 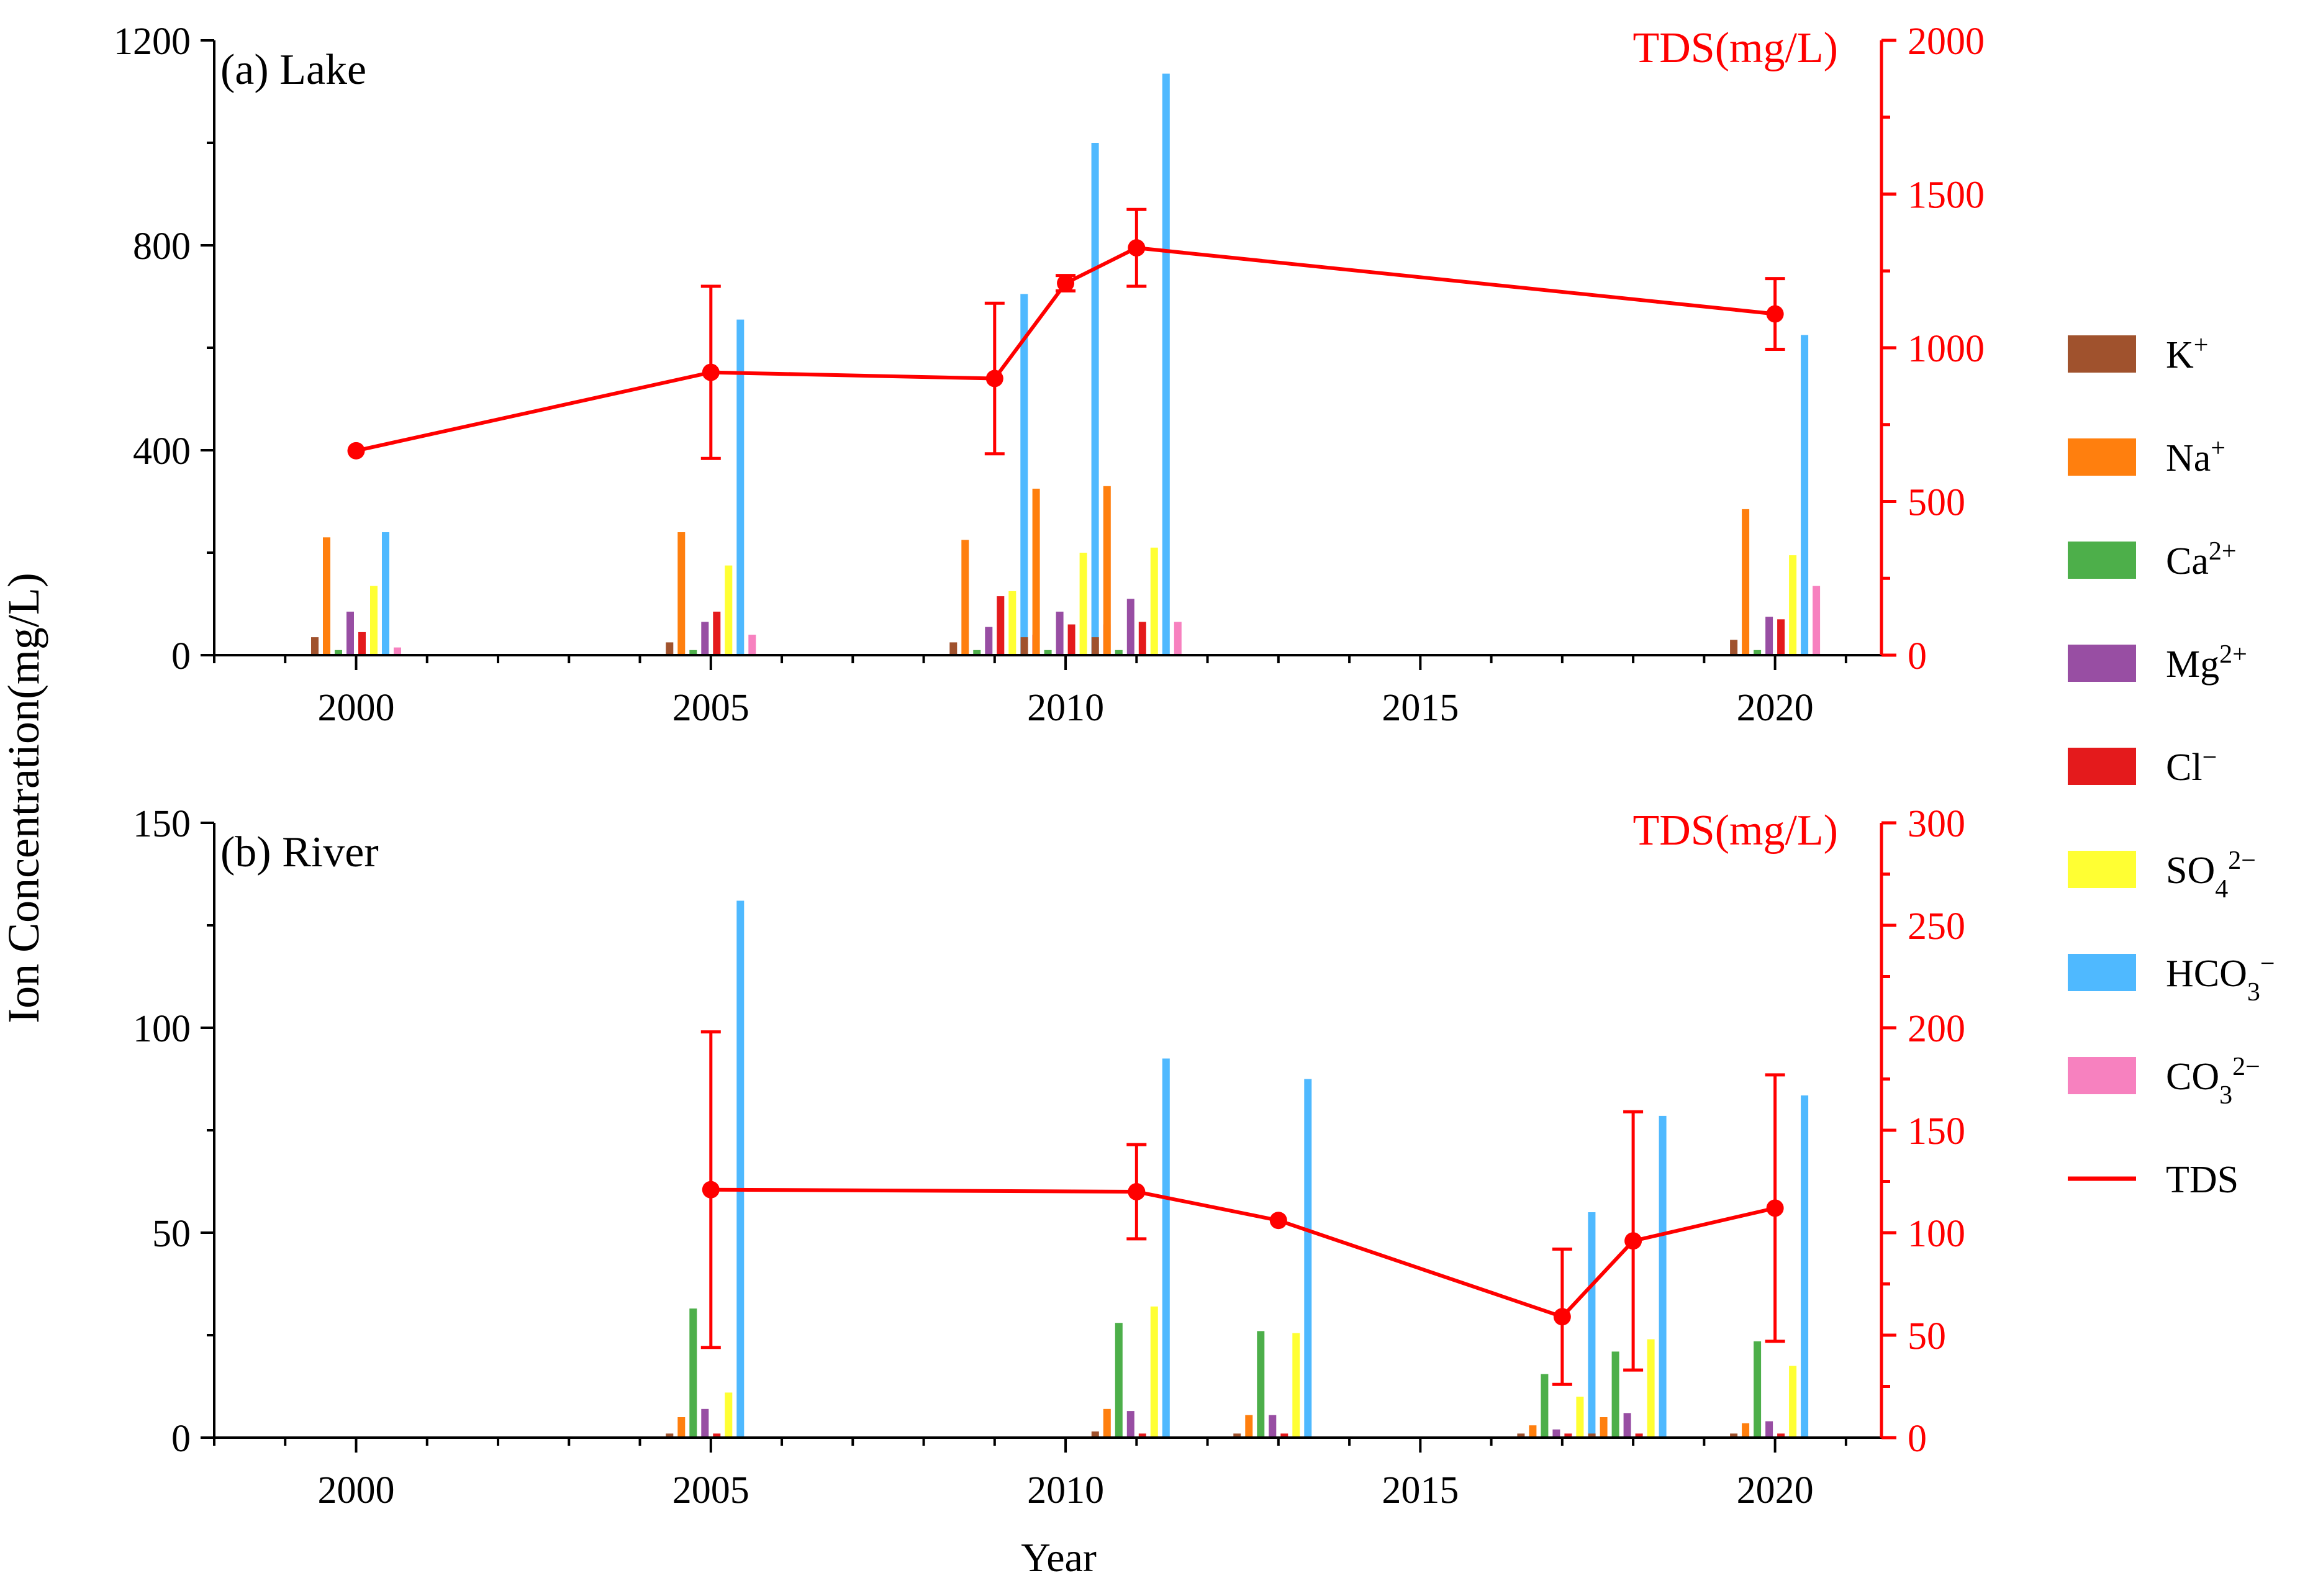 I want to click on bar-Ca-2009, so click(x=977, y=653).